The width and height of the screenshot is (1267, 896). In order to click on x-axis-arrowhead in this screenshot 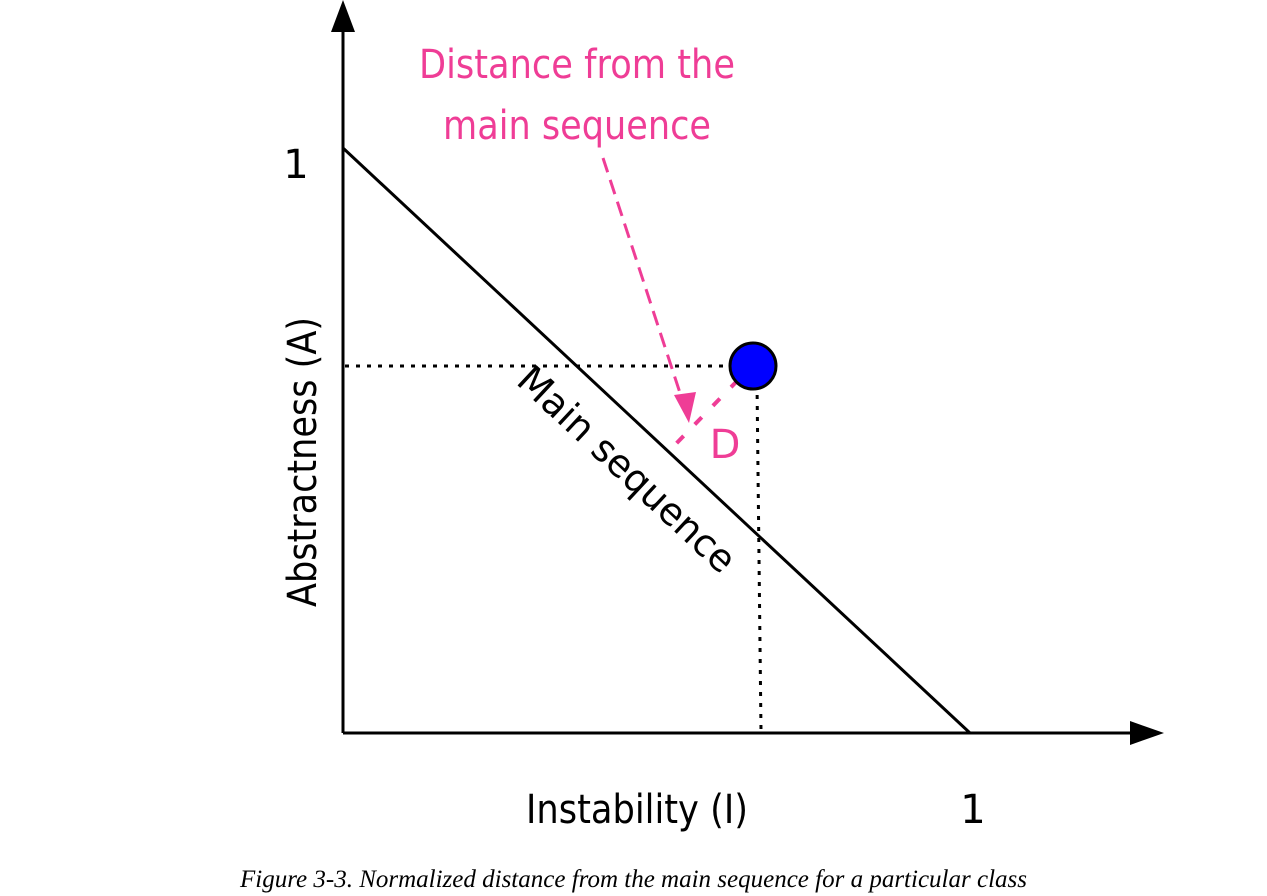, I will do `click(1147, 733)`.